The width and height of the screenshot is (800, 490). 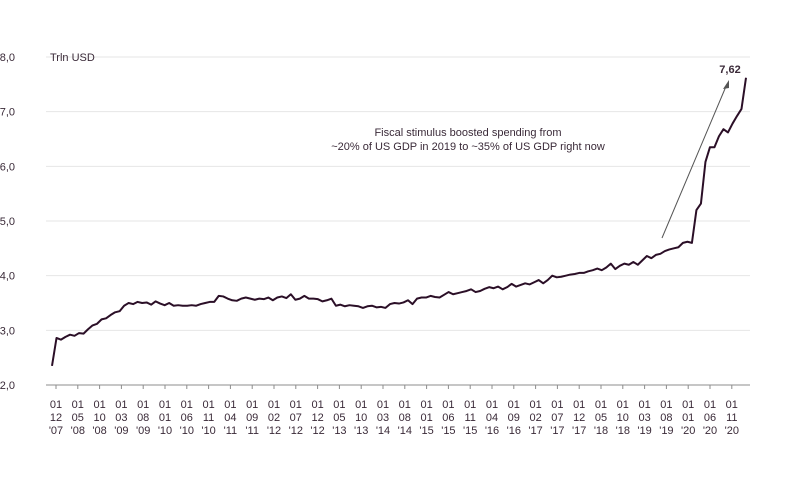 I want to click on end-value-label: 7,62, so click(x=729, y=70).